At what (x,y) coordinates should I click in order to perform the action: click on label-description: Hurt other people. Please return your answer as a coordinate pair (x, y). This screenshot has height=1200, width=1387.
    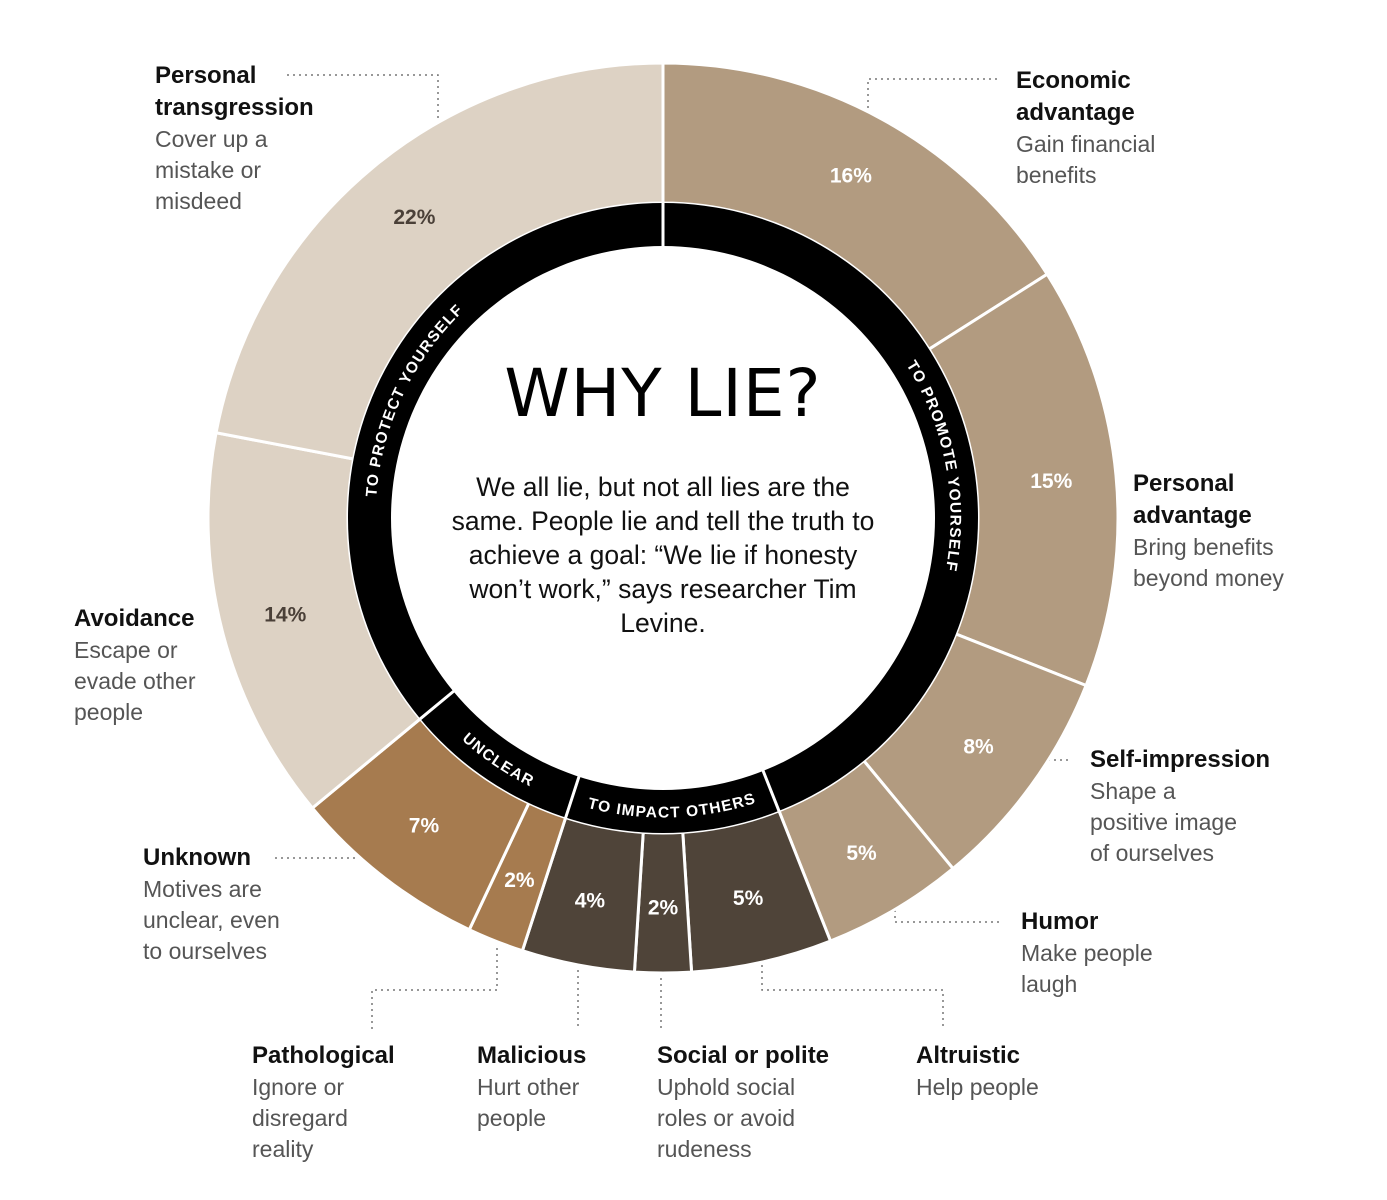
    Looking at the image, I should click on (528, 1102).